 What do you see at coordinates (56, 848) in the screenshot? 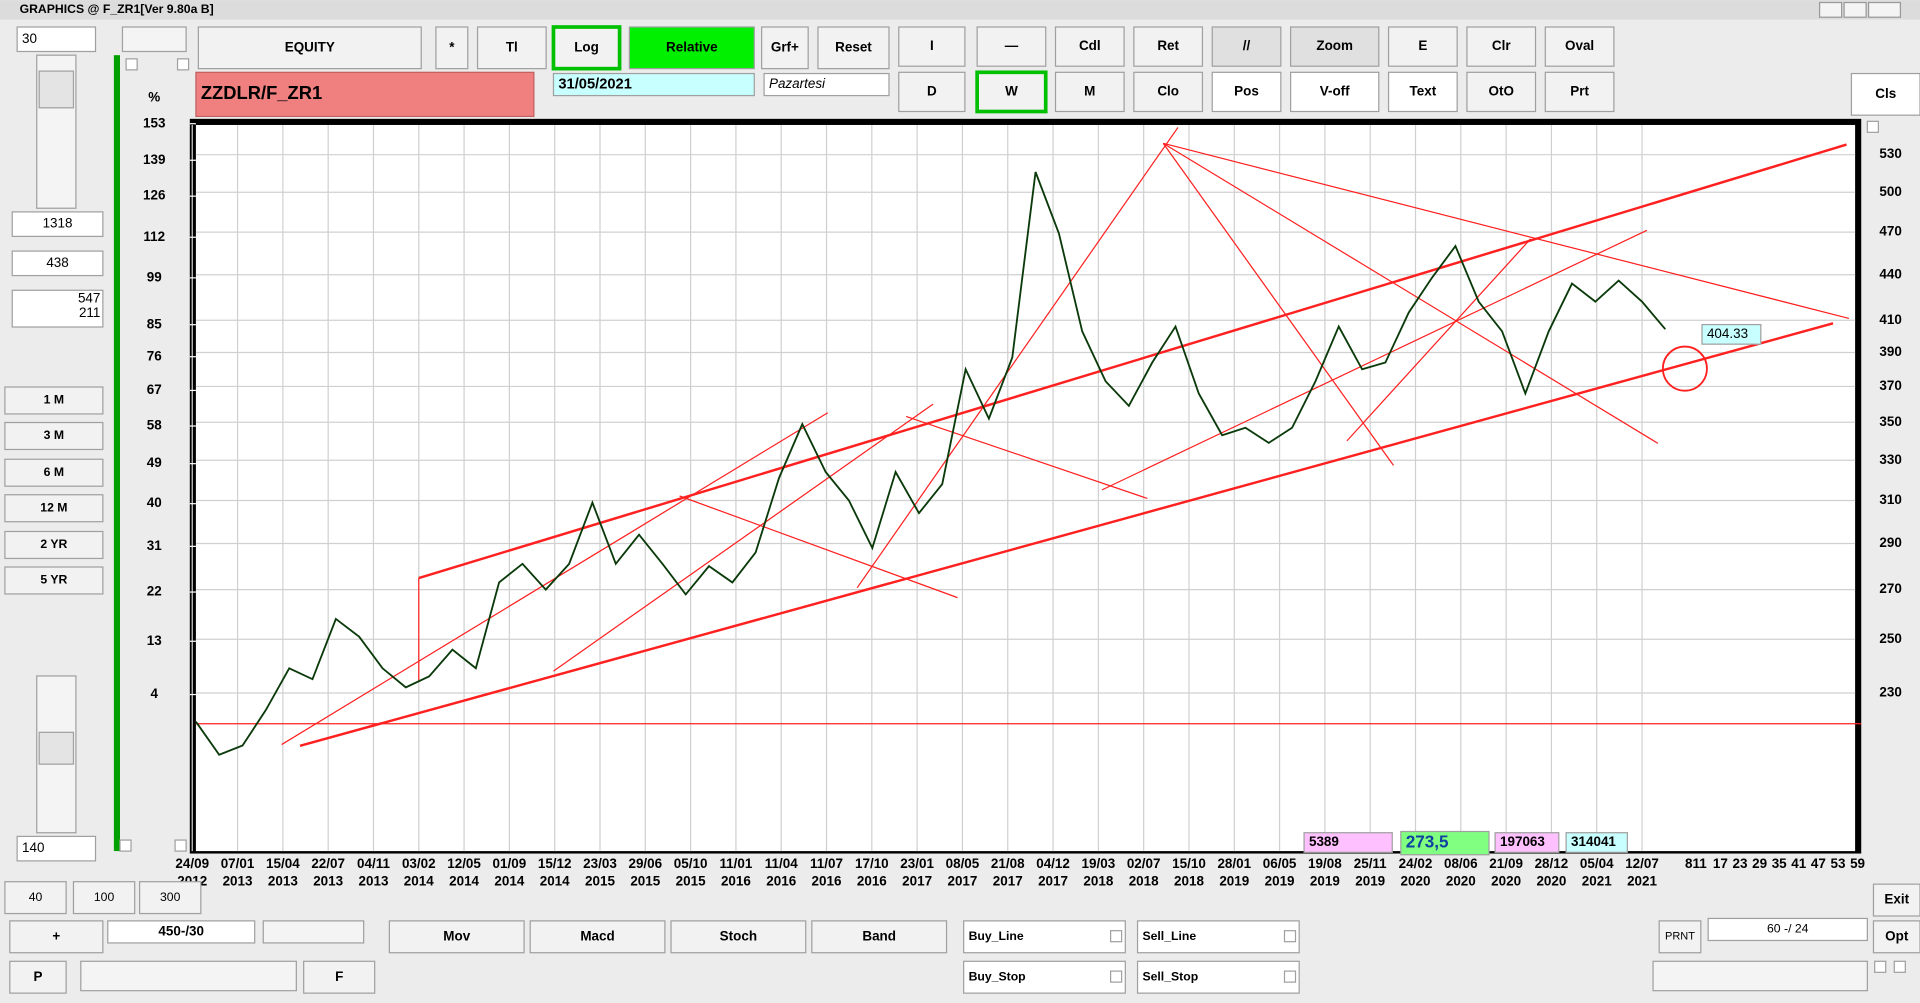
I see `bottom-field` at bounding box center [56, 848].